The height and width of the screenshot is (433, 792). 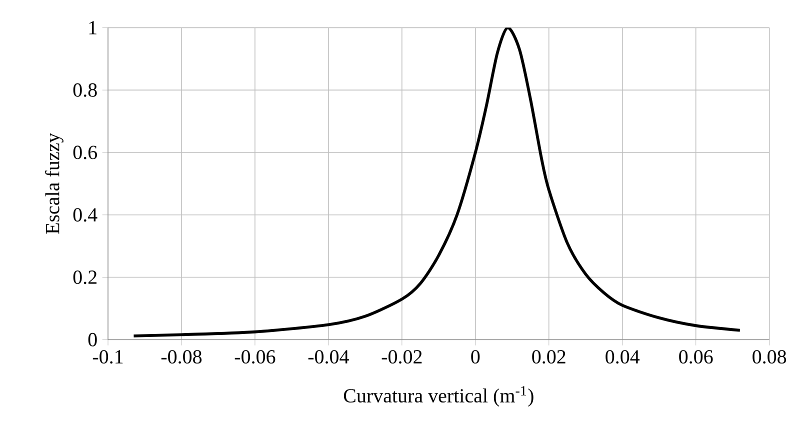 I want to click on x-tick-label: 0, so click(x=475, y=357).